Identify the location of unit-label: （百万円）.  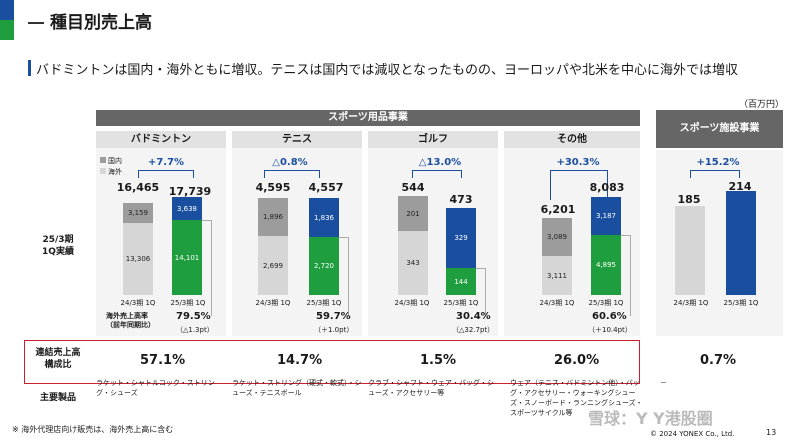
(761, 105).